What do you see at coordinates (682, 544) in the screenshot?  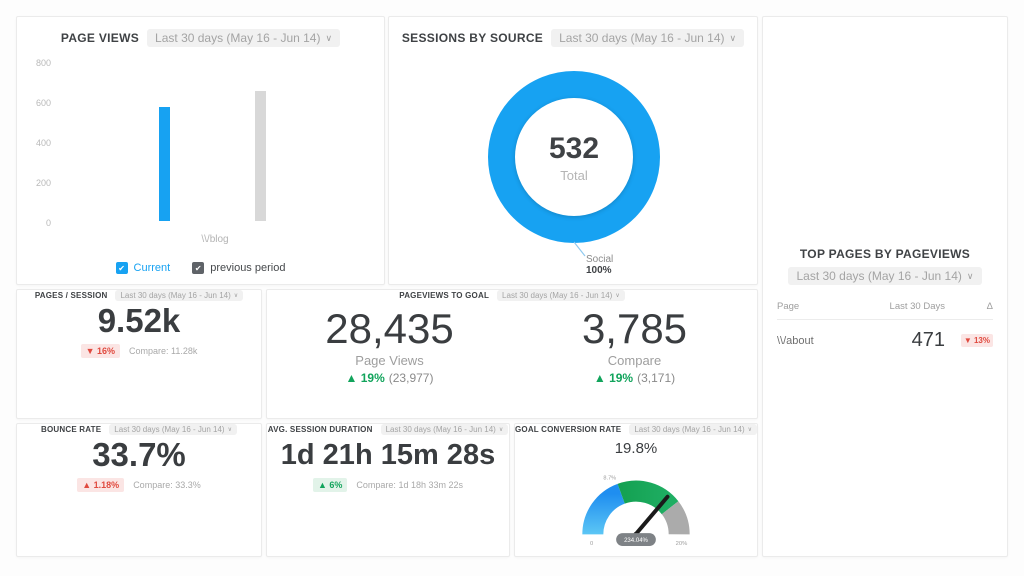 I see `gauge-max-label: 20%` at bounding box center [682, 544].